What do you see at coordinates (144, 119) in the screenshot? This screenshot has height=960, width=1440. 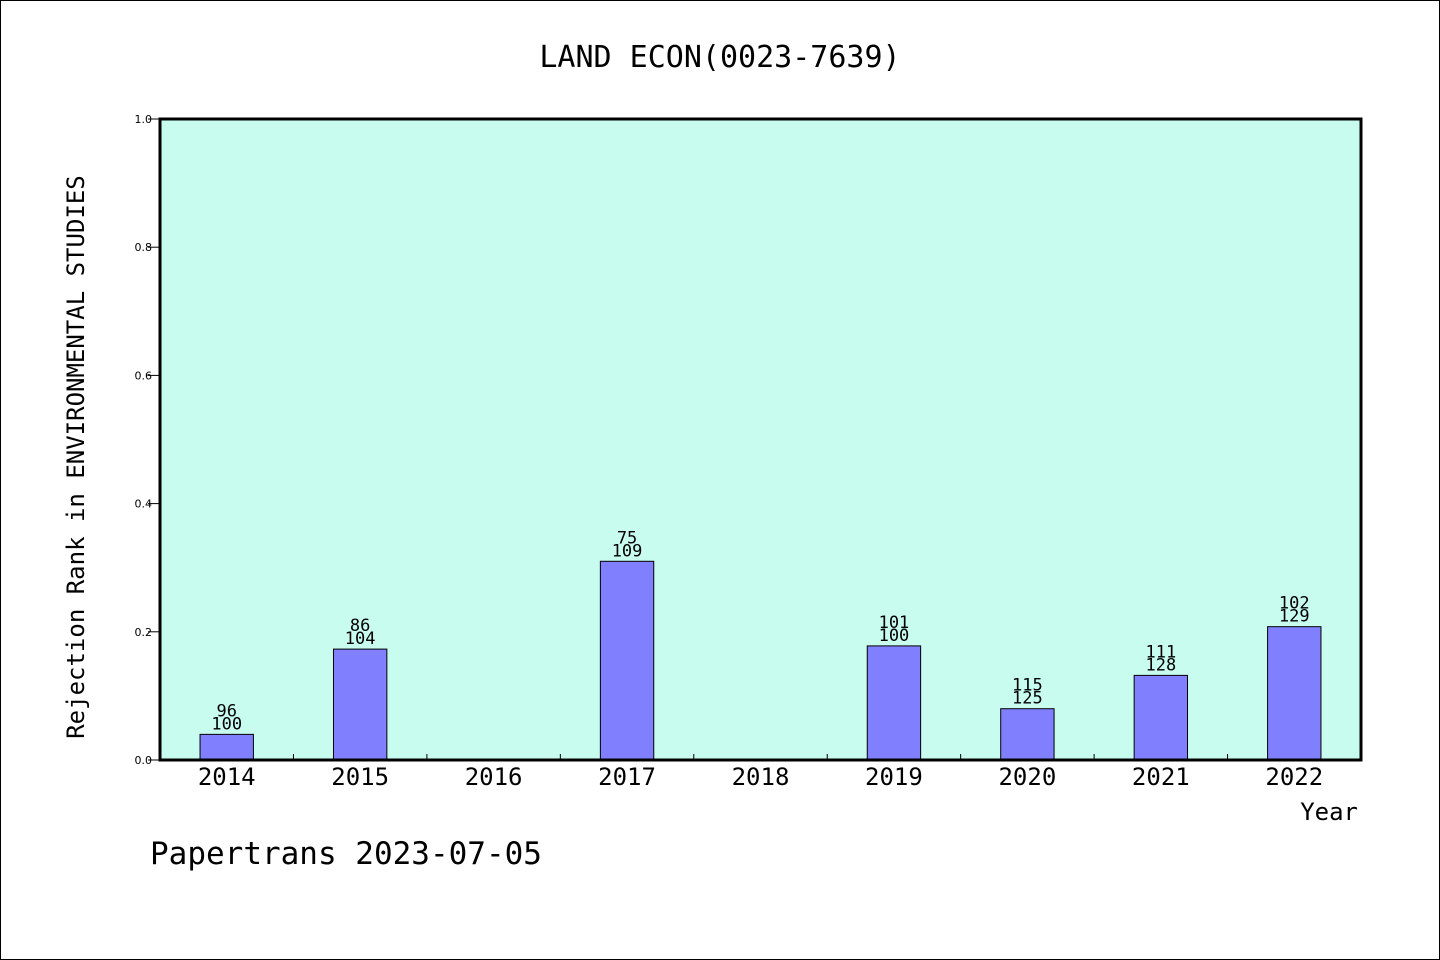 I see `y-tick-label: 1.0` at bounding box center [144, 119].